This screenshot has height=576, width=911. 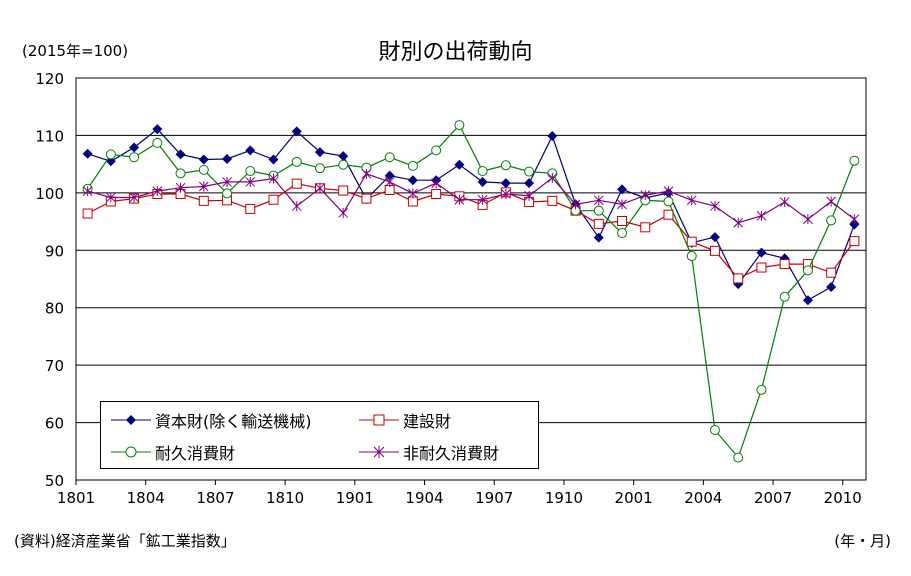 I want to click on y-axis-tick-labels: 50 60 70 80 90 100 110 120, so click(x=49, y=280).